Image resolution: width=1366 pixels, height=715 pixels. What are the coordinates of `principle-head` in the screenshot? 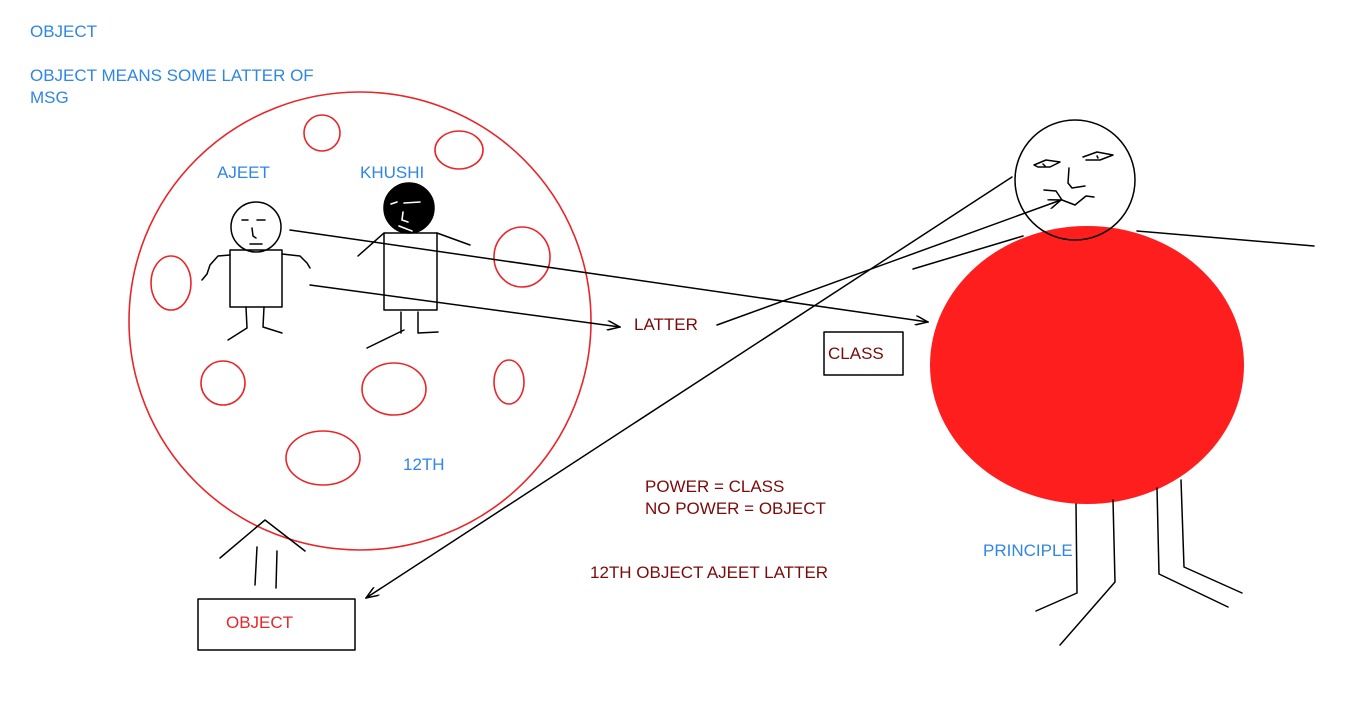 It's located at (1075, 180).